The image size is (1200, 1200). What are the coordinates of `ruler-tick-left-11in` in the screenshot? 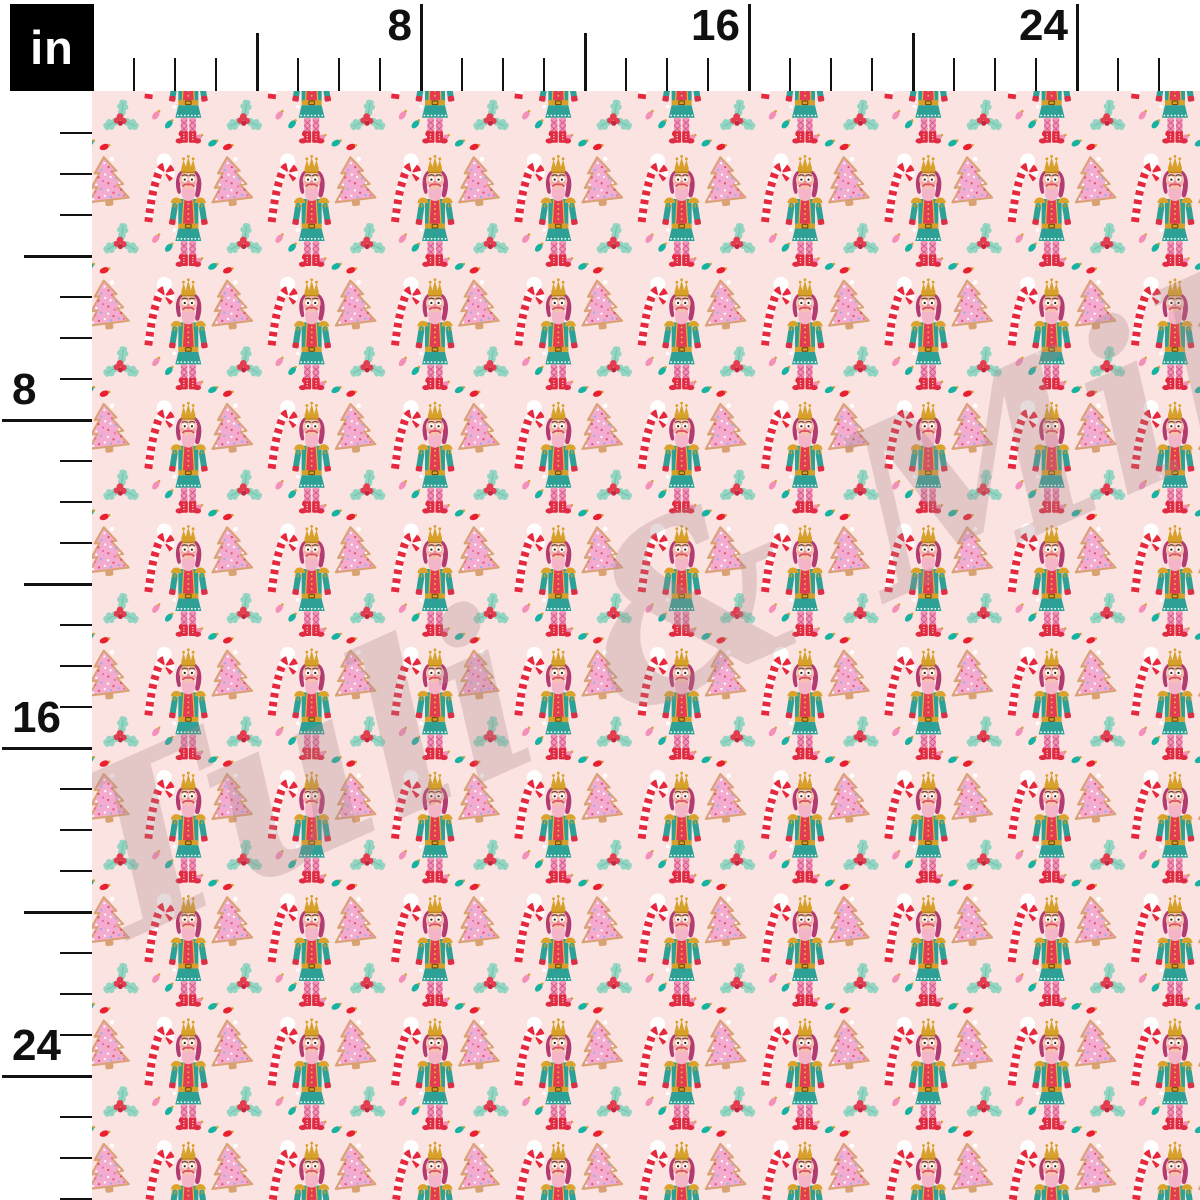 It's located at (76, 543).